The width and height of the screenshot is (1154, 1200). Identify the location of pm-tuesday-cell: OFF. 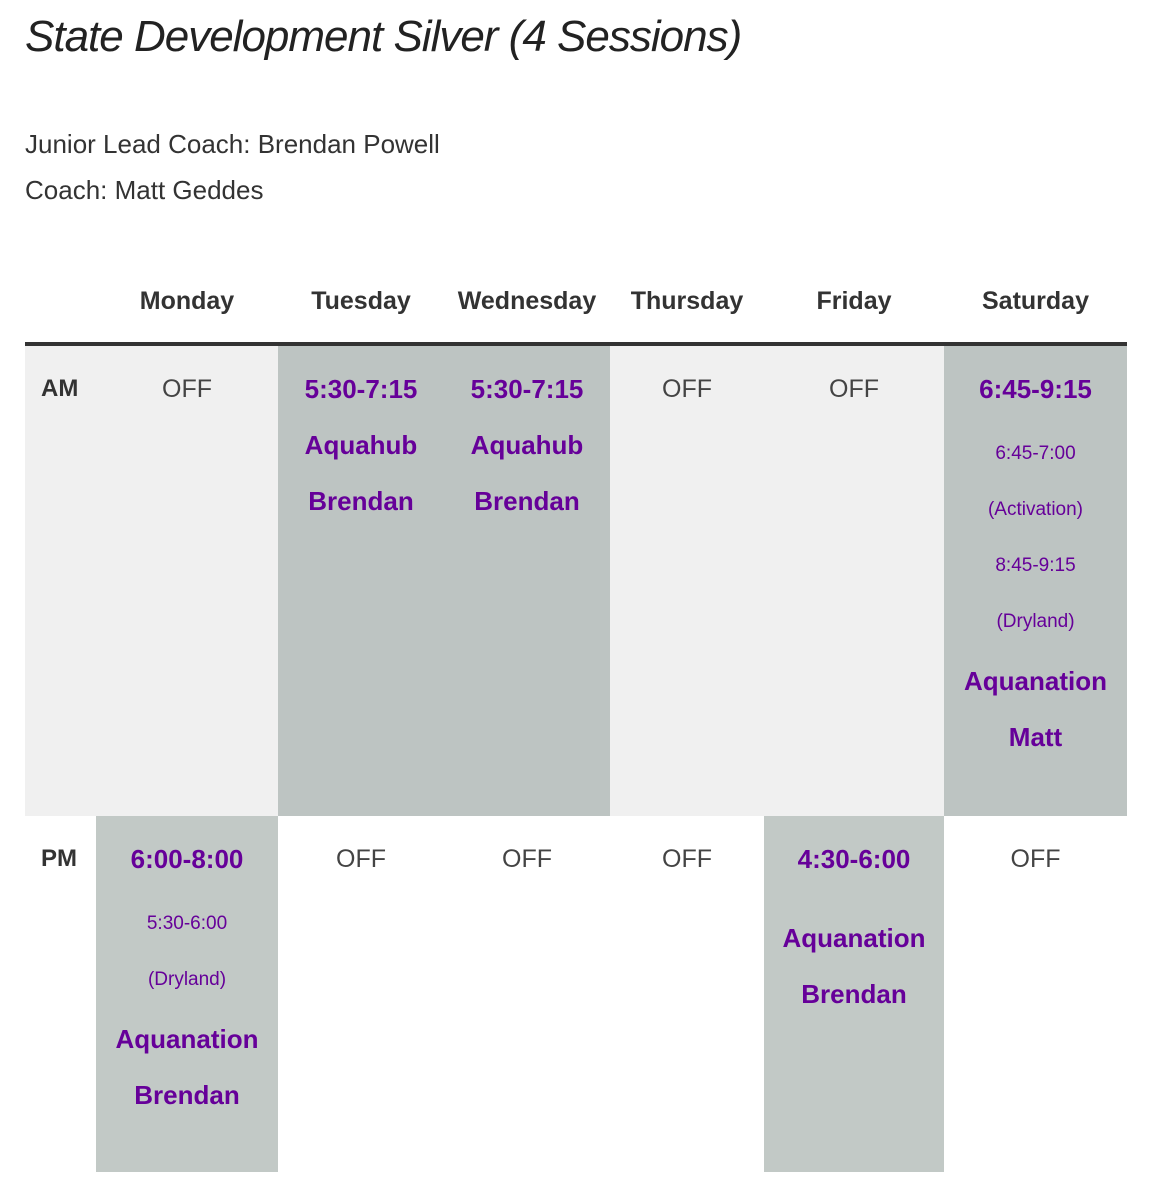
(361, 994).